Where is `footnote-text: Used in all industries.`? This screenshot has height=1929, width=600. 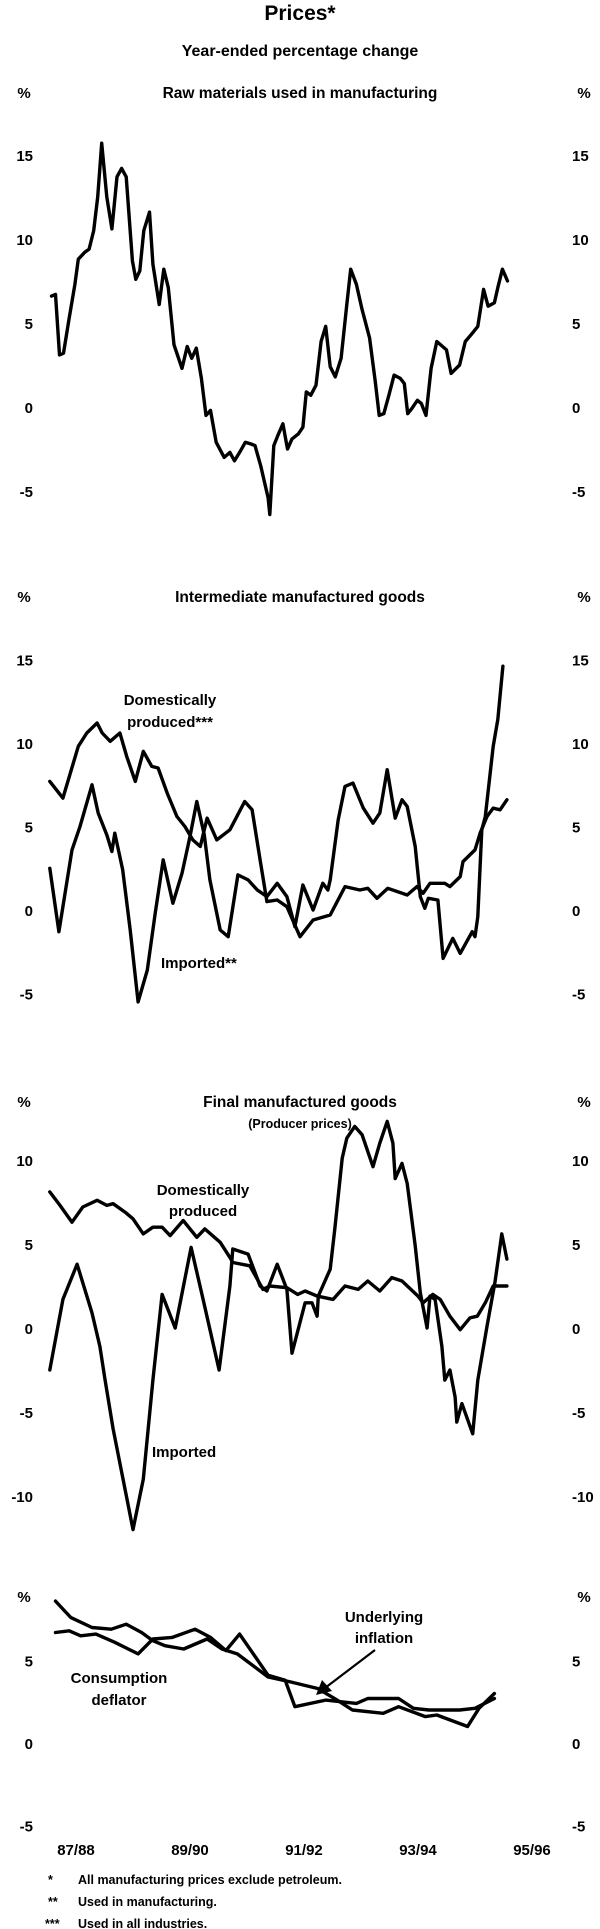
footnote-text: Used in all industries. is located at coordinates (142, 1923).